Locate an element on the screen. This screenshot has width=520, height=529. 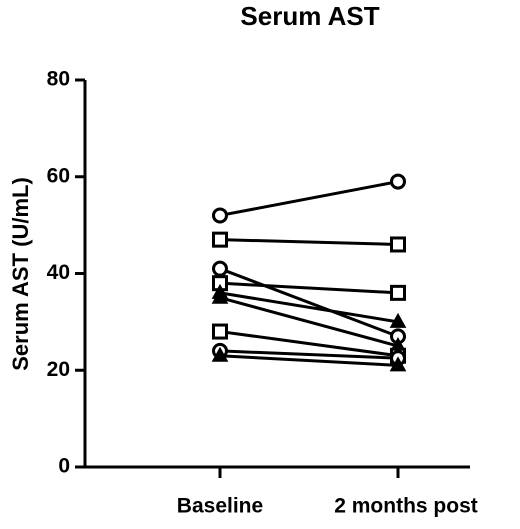
x-tick-label: Baseline is located at coordinates (220, 506).